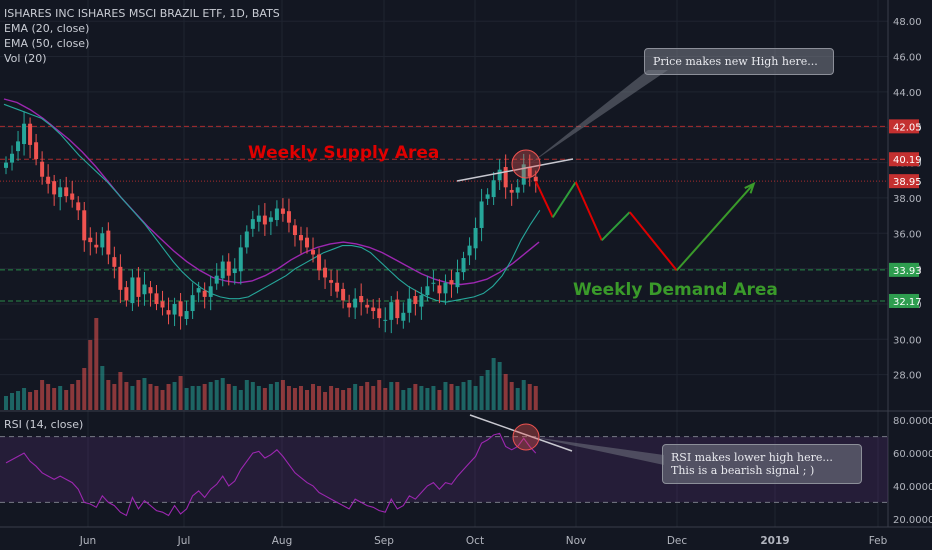 The image size is (932, 550). Describe the element at coordinates (912, 454) in the screenshot. I see `rsi-tick-label: 60.0000` at that location.